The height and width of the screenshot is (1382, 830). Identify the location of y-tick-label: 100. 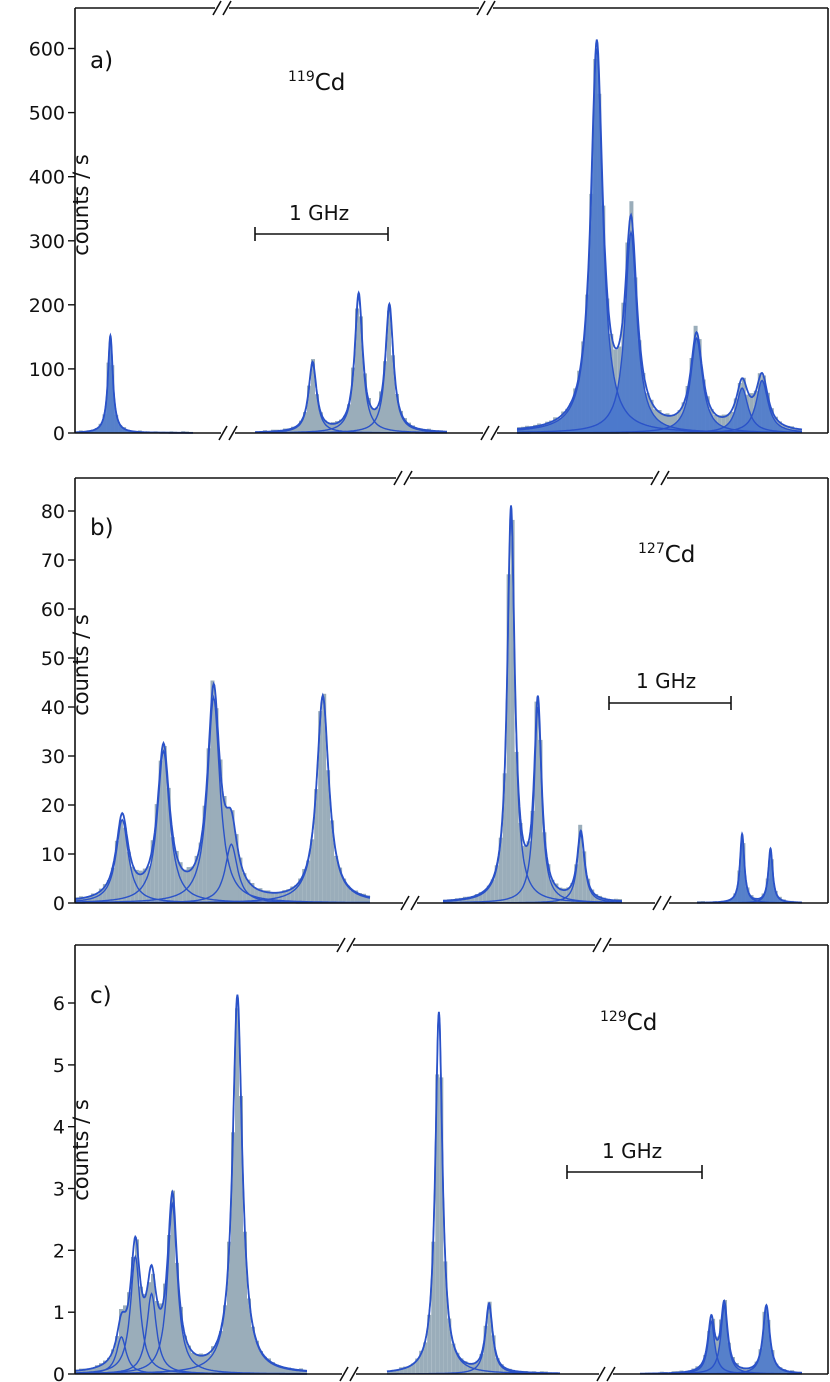
(47, 370).